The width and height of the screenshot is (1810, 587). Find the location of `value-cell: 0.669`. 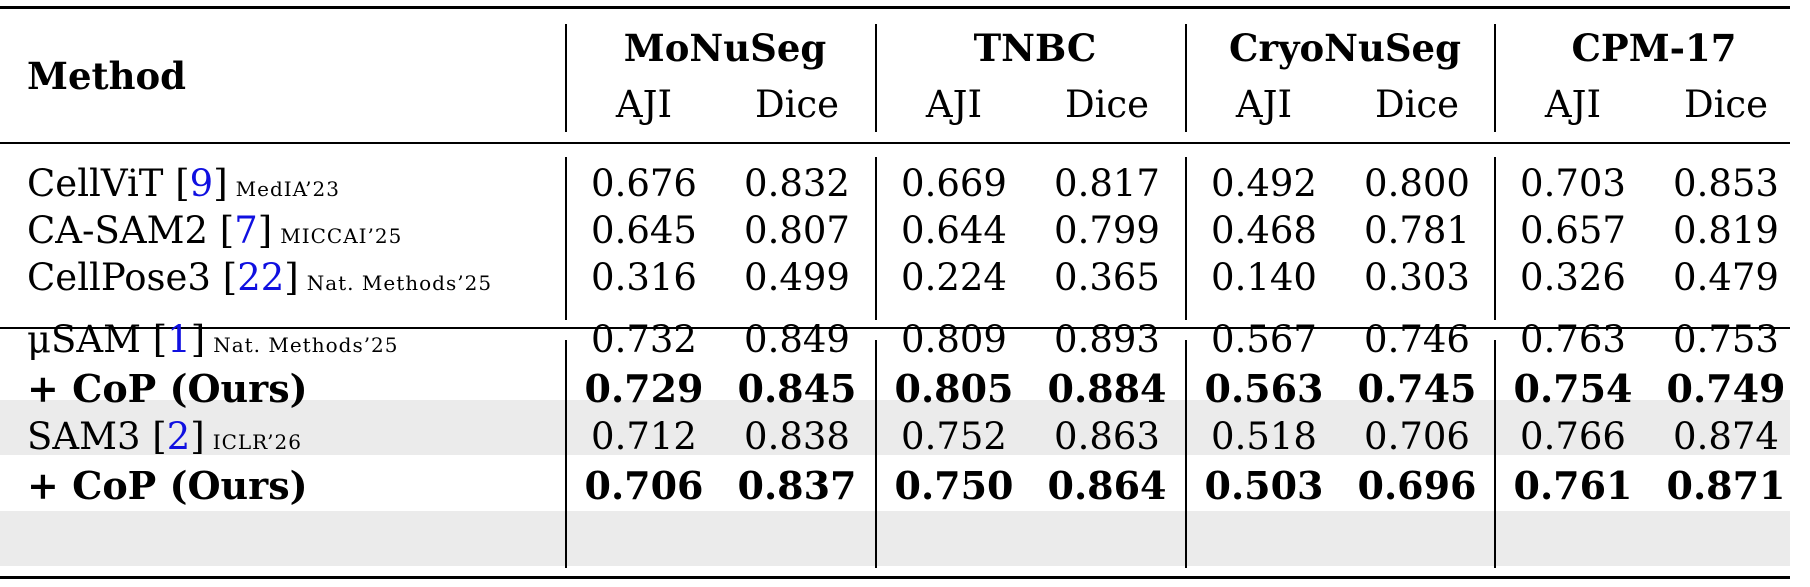

value-cell: 0.669 is located at coordinates (954, 183).